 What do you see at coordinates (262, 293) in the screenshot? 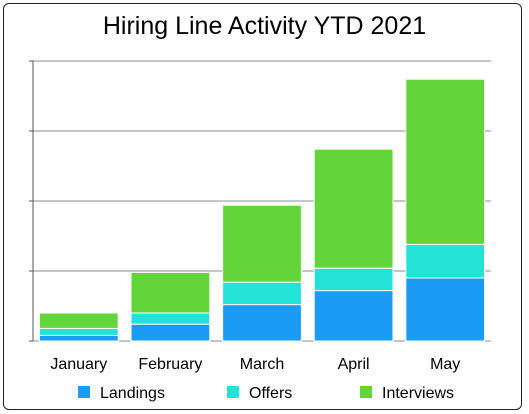
I see `bar-offers-march` at bounding box center [262, 293].